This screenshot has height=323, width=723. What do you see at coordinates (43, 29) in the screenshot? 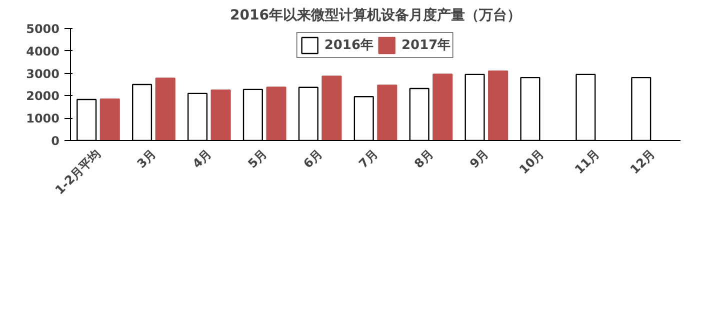
I see `y-tick-label: 5000` at bounding box center [43, 29].